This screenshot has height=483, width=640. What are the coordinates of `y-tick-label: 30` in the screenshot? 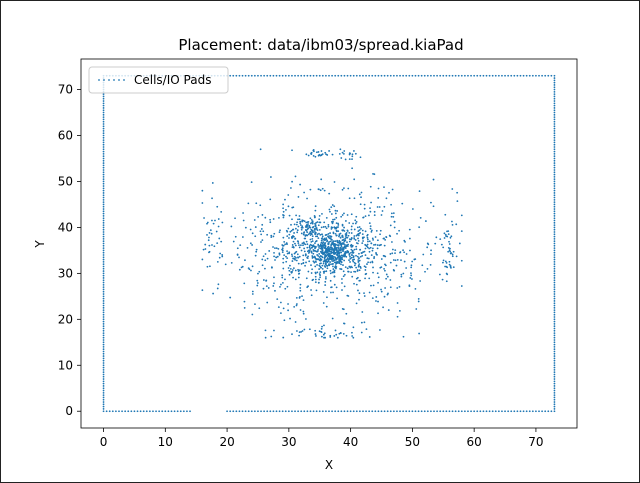 It's located at (65, 273).